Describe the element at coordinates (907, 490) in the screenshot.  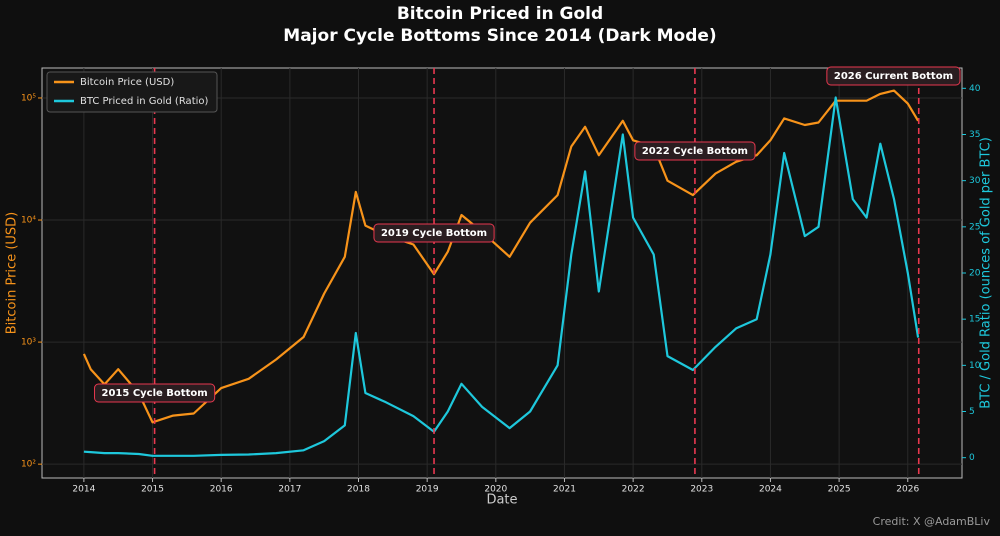
I see `x-tick-label: 2026` at that location.